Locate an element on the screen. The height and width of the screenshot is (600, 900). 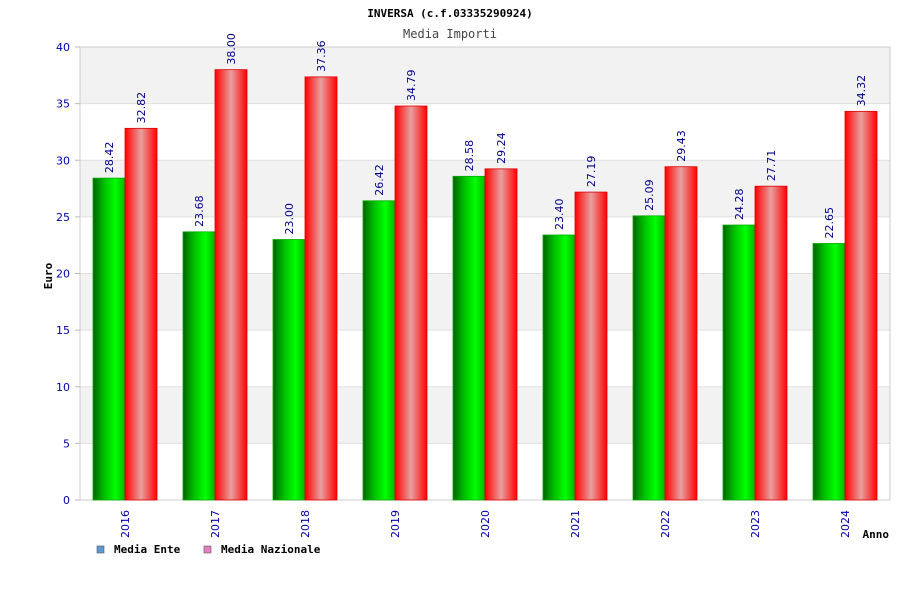
bar-media-nazionale-2019 is located at coordinates (411, 303).